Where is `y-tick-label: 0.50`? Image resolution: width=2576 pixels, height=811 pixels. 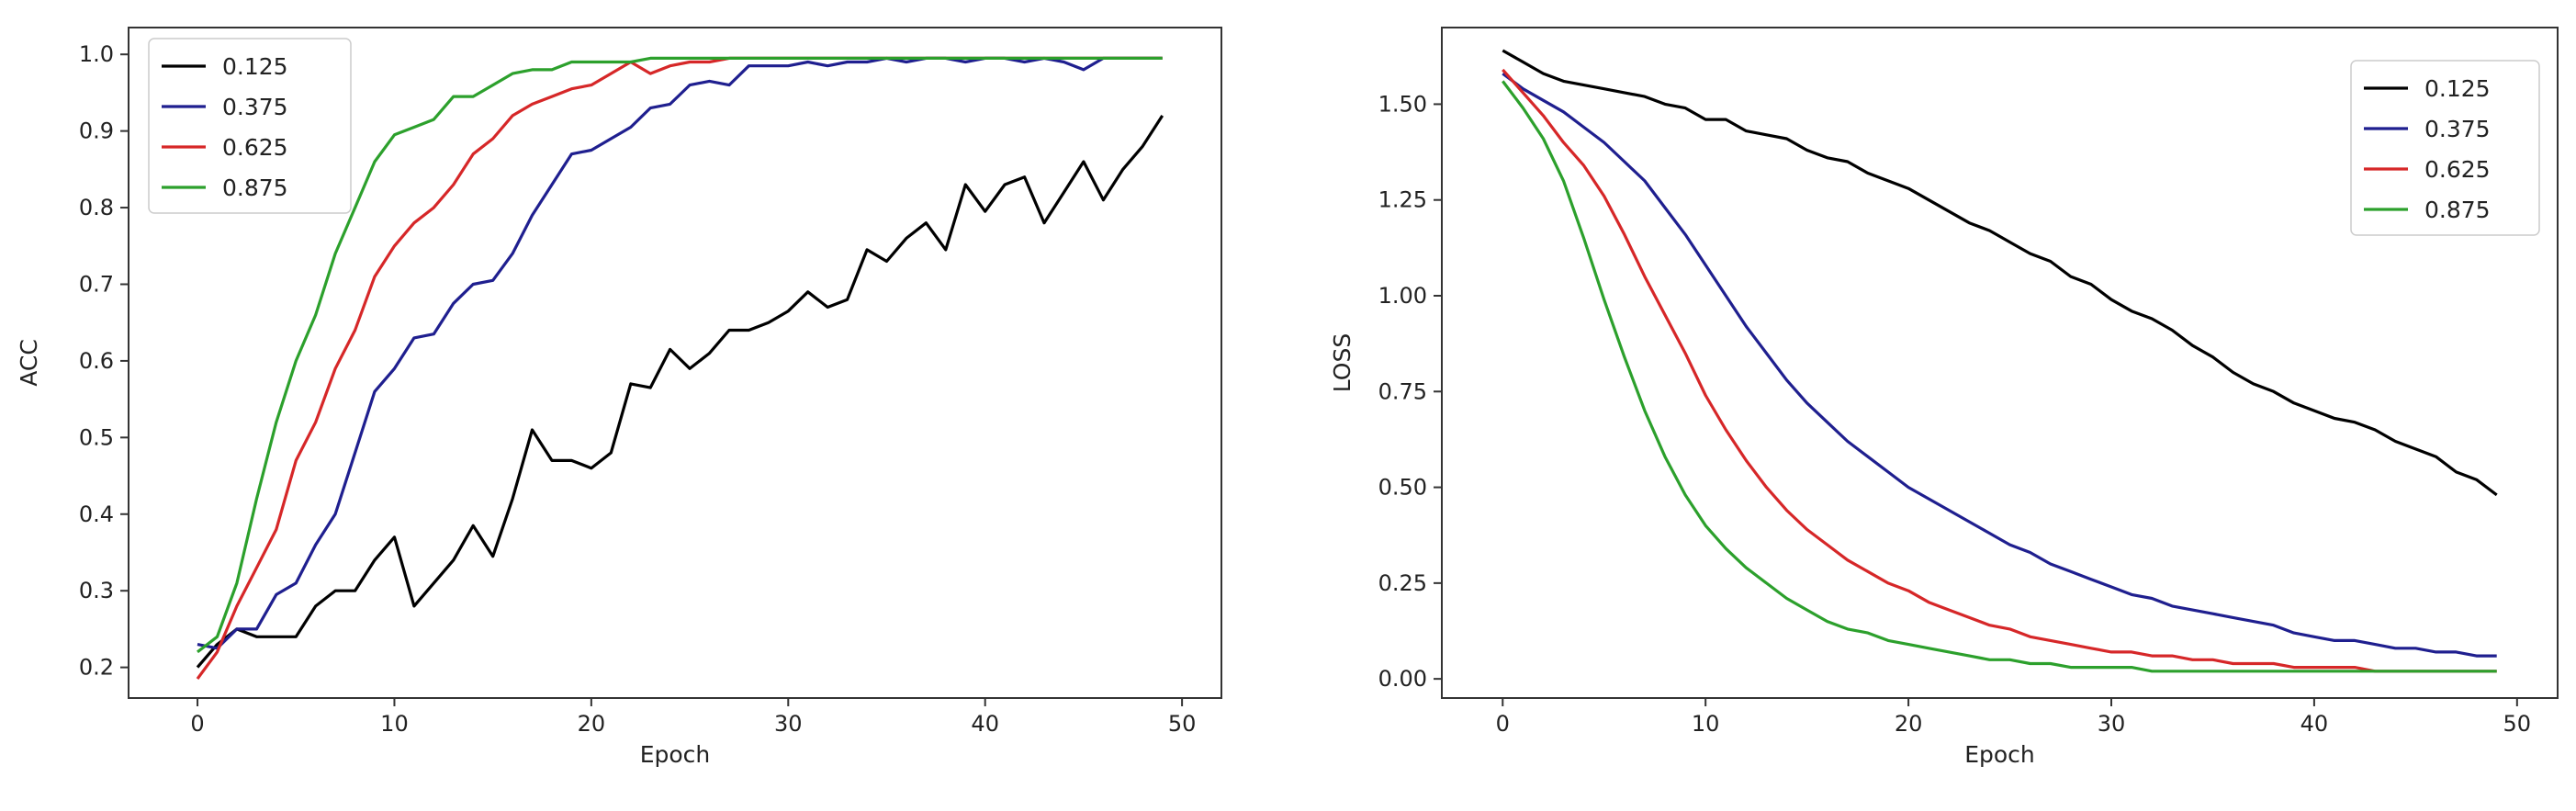 y-tick-label: 0.50 is located at coordinates (1402, 488).